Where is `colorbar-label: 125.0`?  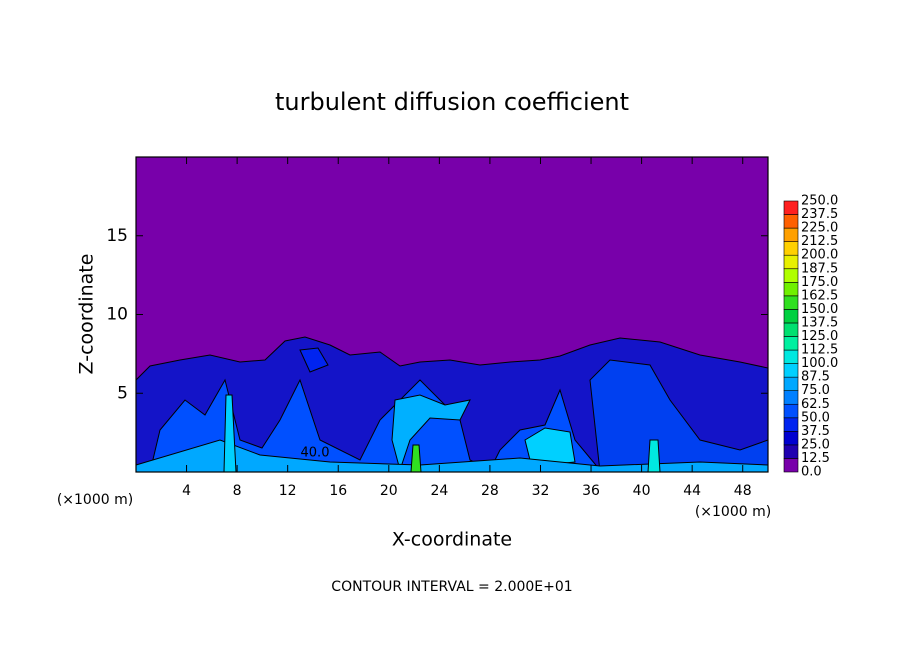
colorbar-label: 125.0 is located at coordinates (819, 336).